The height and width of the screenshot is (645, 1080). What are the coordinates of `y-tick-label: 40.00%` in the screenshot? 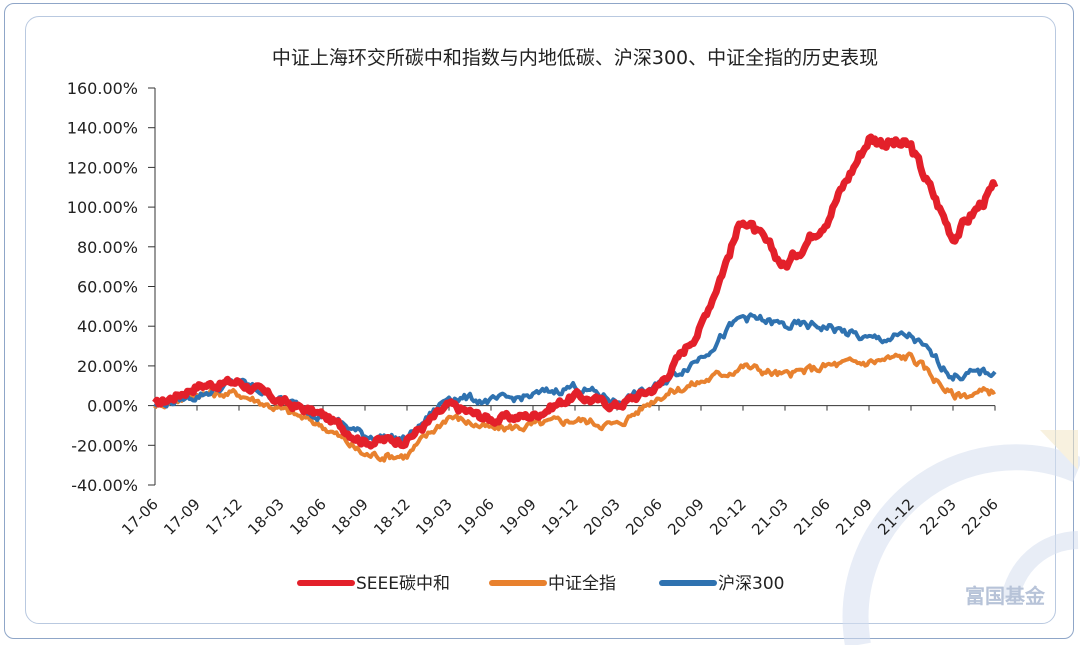 It's located at (107, 326).